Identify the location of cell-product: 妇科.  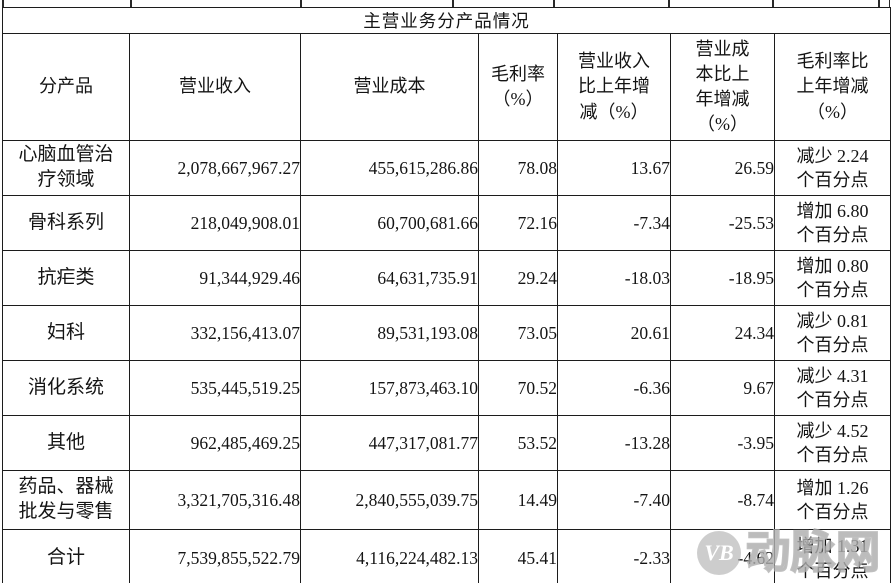
(66, 333).